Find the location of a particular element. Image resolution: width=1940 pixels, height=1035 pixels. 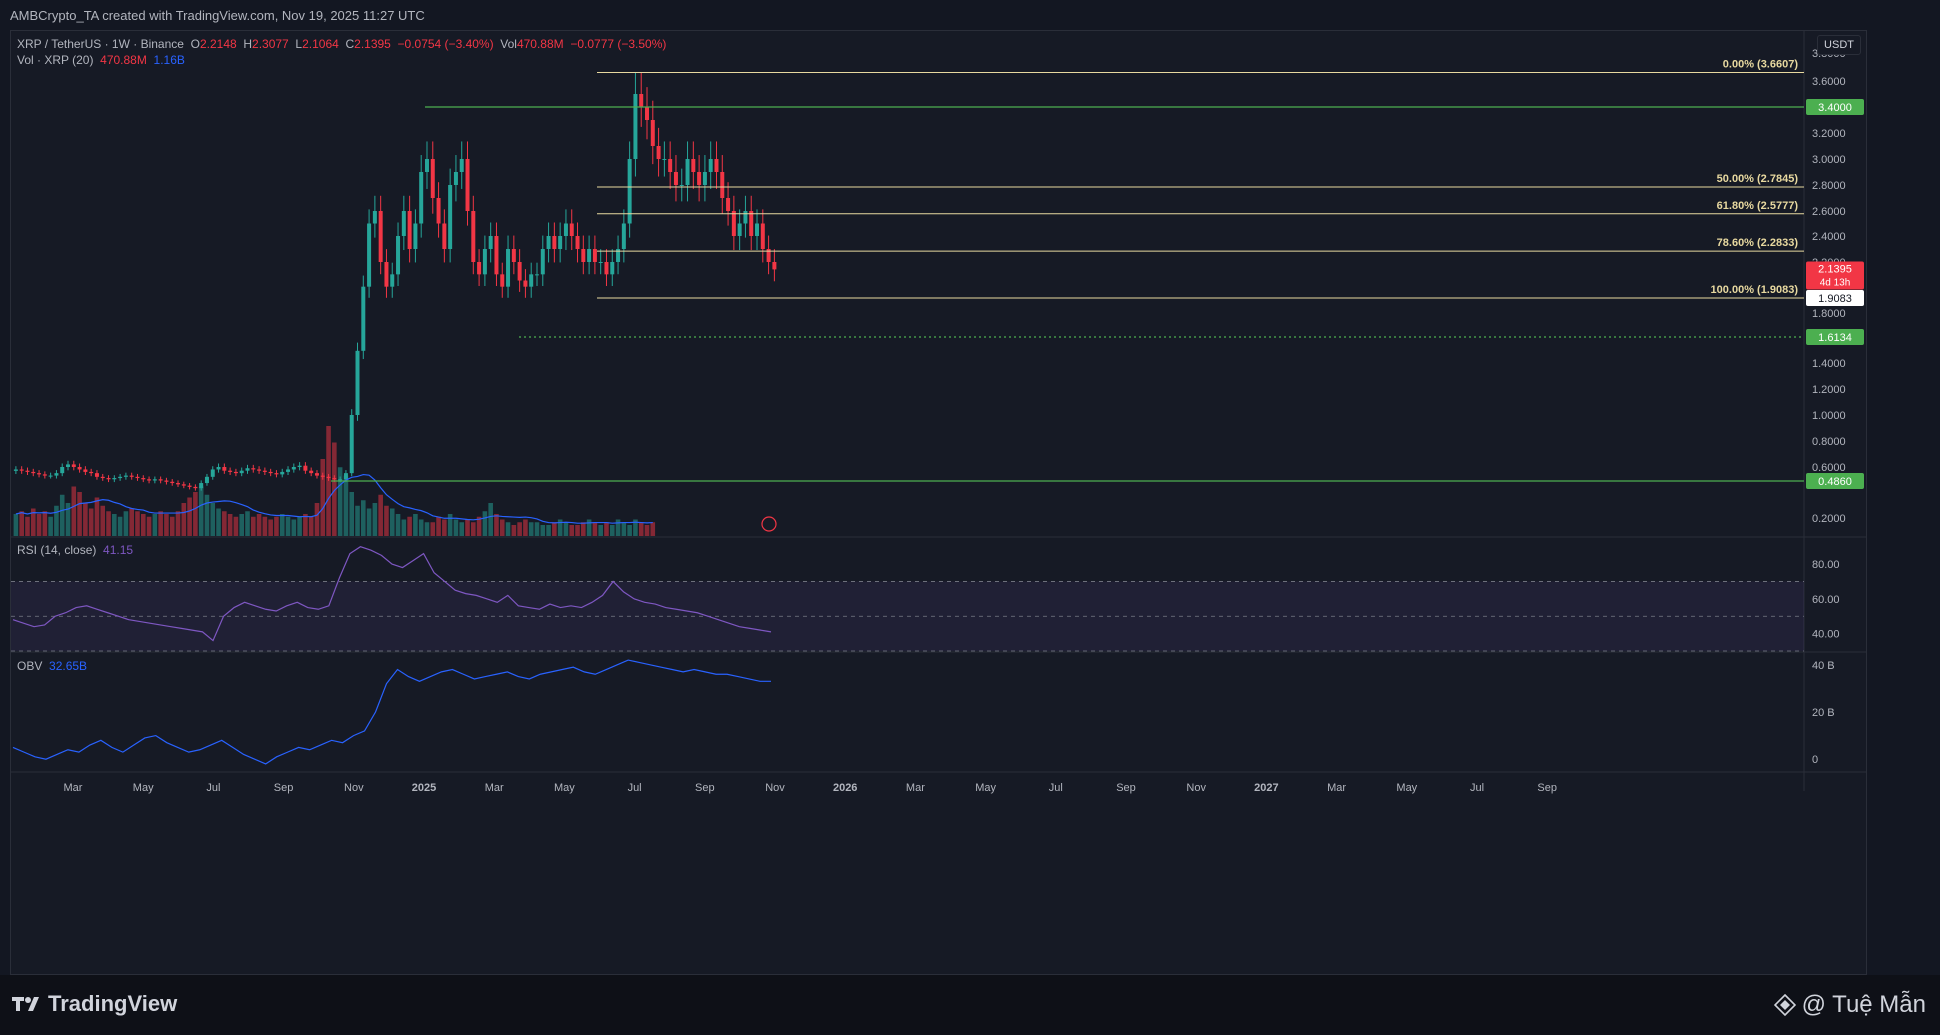

currency-button: USDT is located at coordinates (1839, 45).